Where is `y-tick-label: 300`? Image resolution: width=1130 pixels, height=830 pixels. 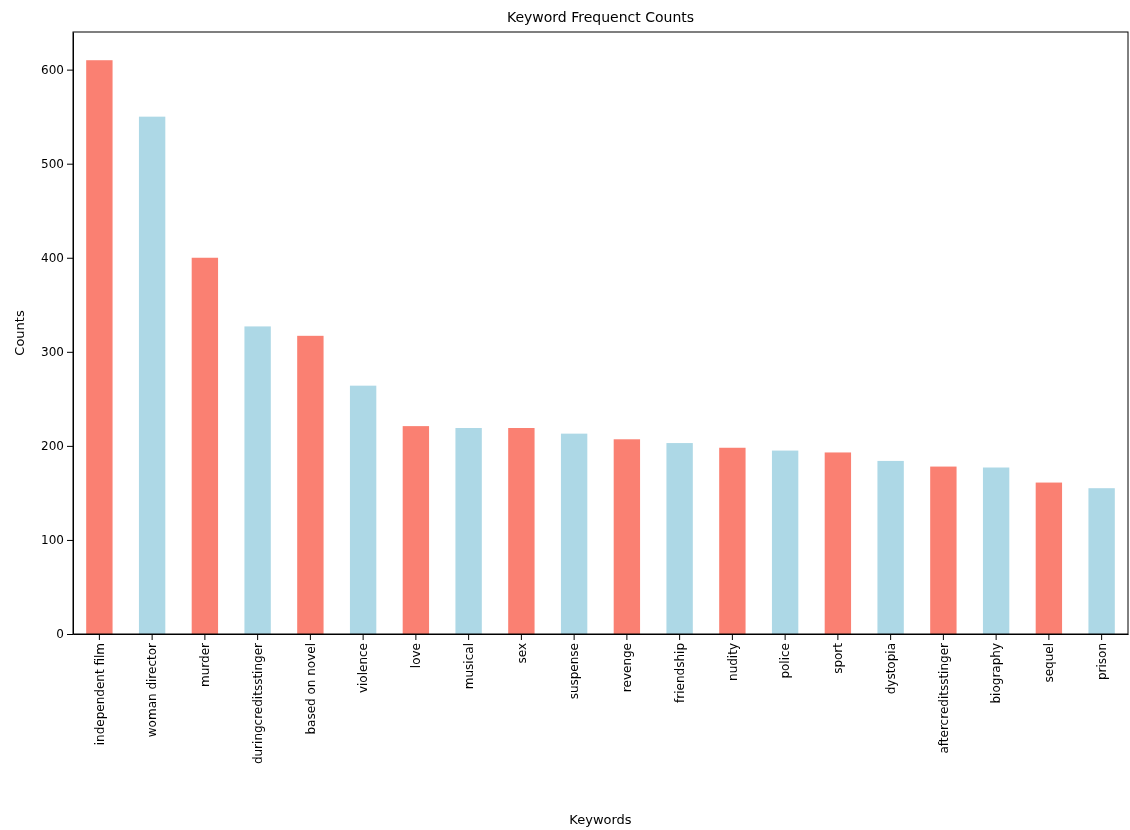 y-tick-label: 300 is located at coordinates (52, 352).